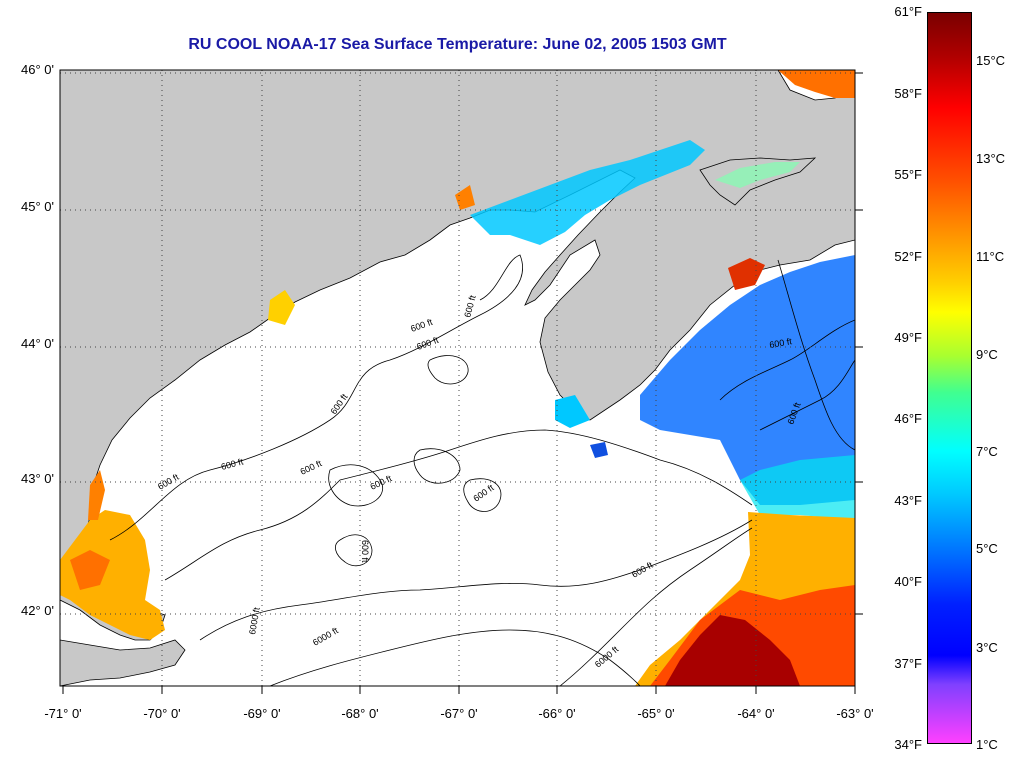  What do you see at coordinates (908, 663) in the screenshot?
I see `fahrenheit-tick: 37°F` at bounding box center [908, 663].